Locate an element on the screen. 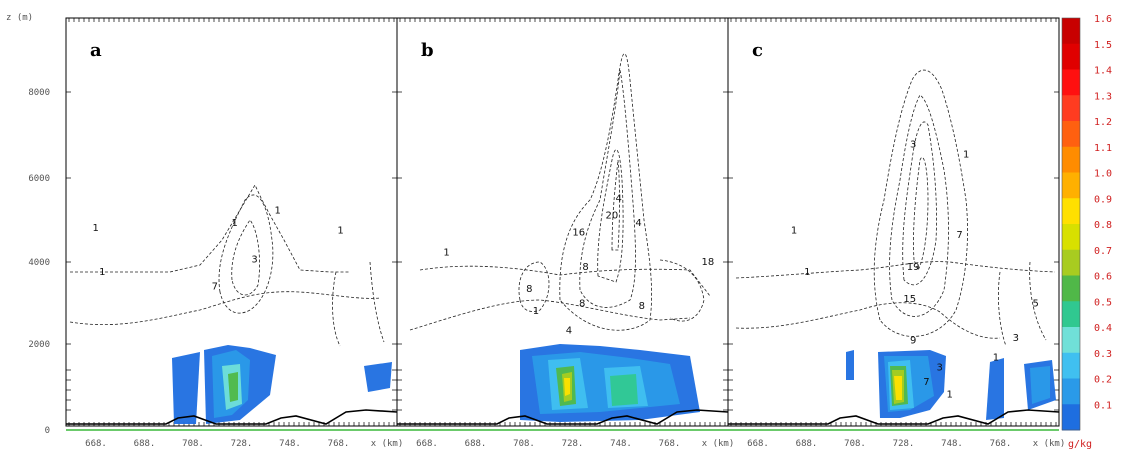 The image size is (1131, 451). contour-label: 18 is located at coordinates (708, 262).